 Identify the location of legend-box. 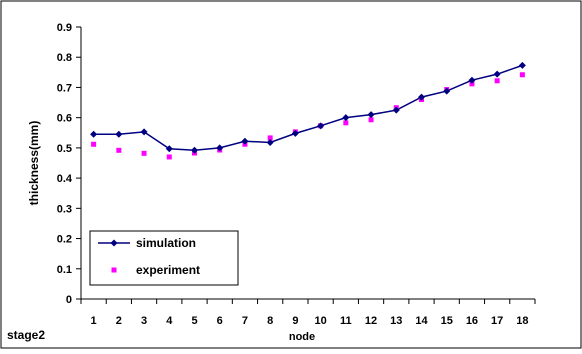
(164, 258).